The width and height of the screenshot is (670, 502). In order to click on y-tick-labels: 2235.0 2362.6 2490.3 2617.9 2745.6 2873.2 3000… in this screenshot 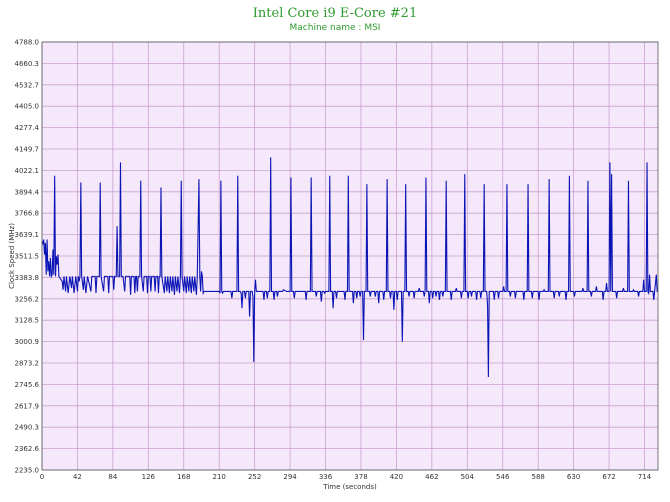, I will do `click(27, 257)`.